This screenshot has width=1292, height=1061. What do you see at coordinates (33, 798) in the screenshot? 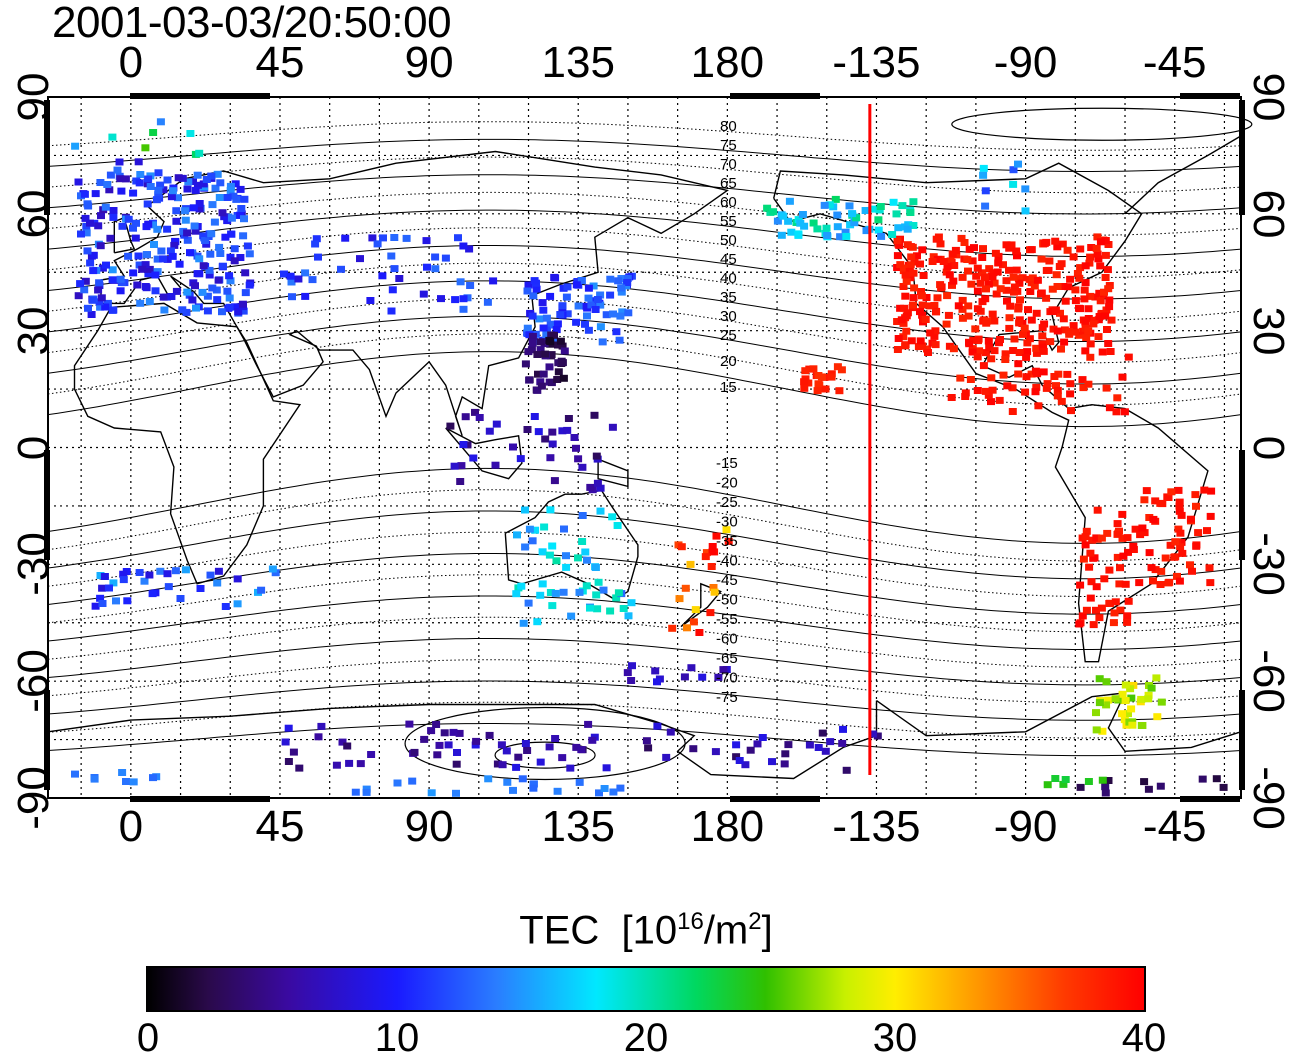
I see `axis-tick-label: -90` at bounding box center [33, 798].